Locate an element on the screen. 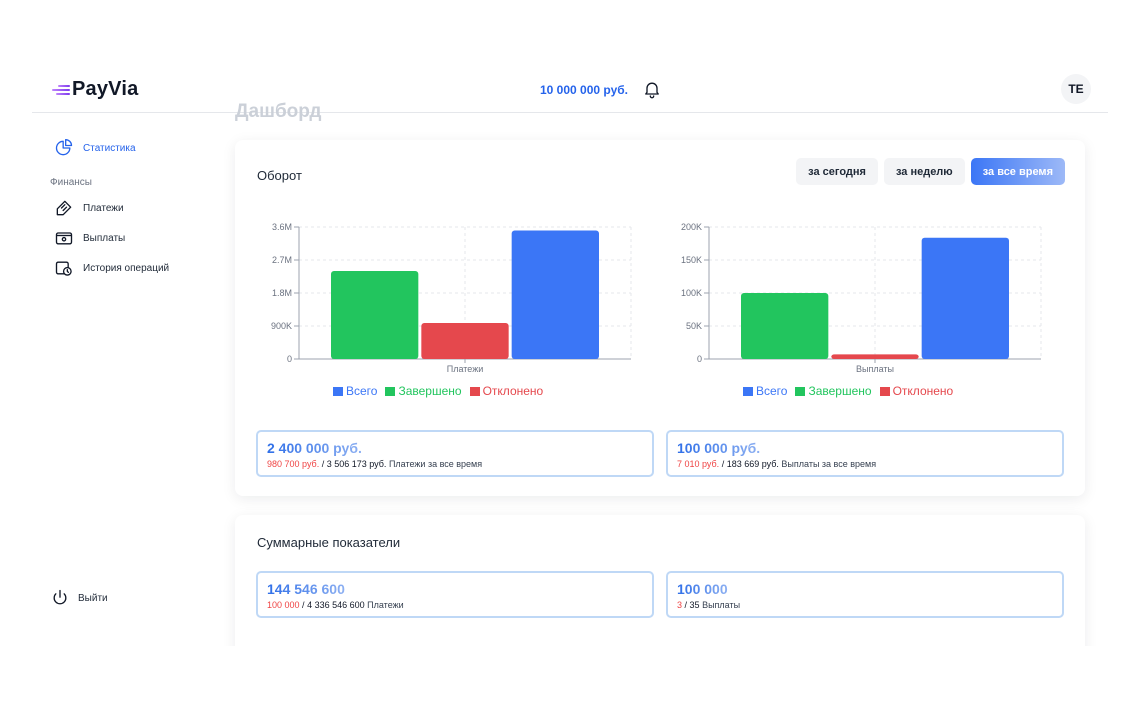 The image size is (1140, 726). sidebar-item-history: История операций is located at coordinates (111, 268).